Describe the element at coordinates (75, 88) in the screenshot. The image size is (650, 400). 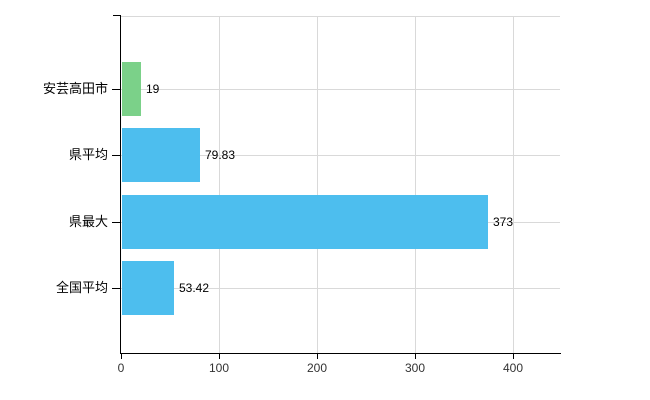
I see `category-label: 安芸高田市` at that location.